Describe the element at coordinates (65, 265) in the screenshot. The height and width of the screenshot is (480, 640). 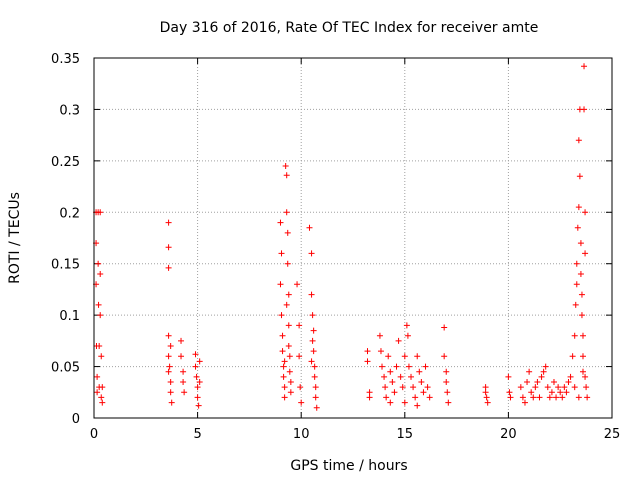
I see `y-tick-label: 0.15` at that location.